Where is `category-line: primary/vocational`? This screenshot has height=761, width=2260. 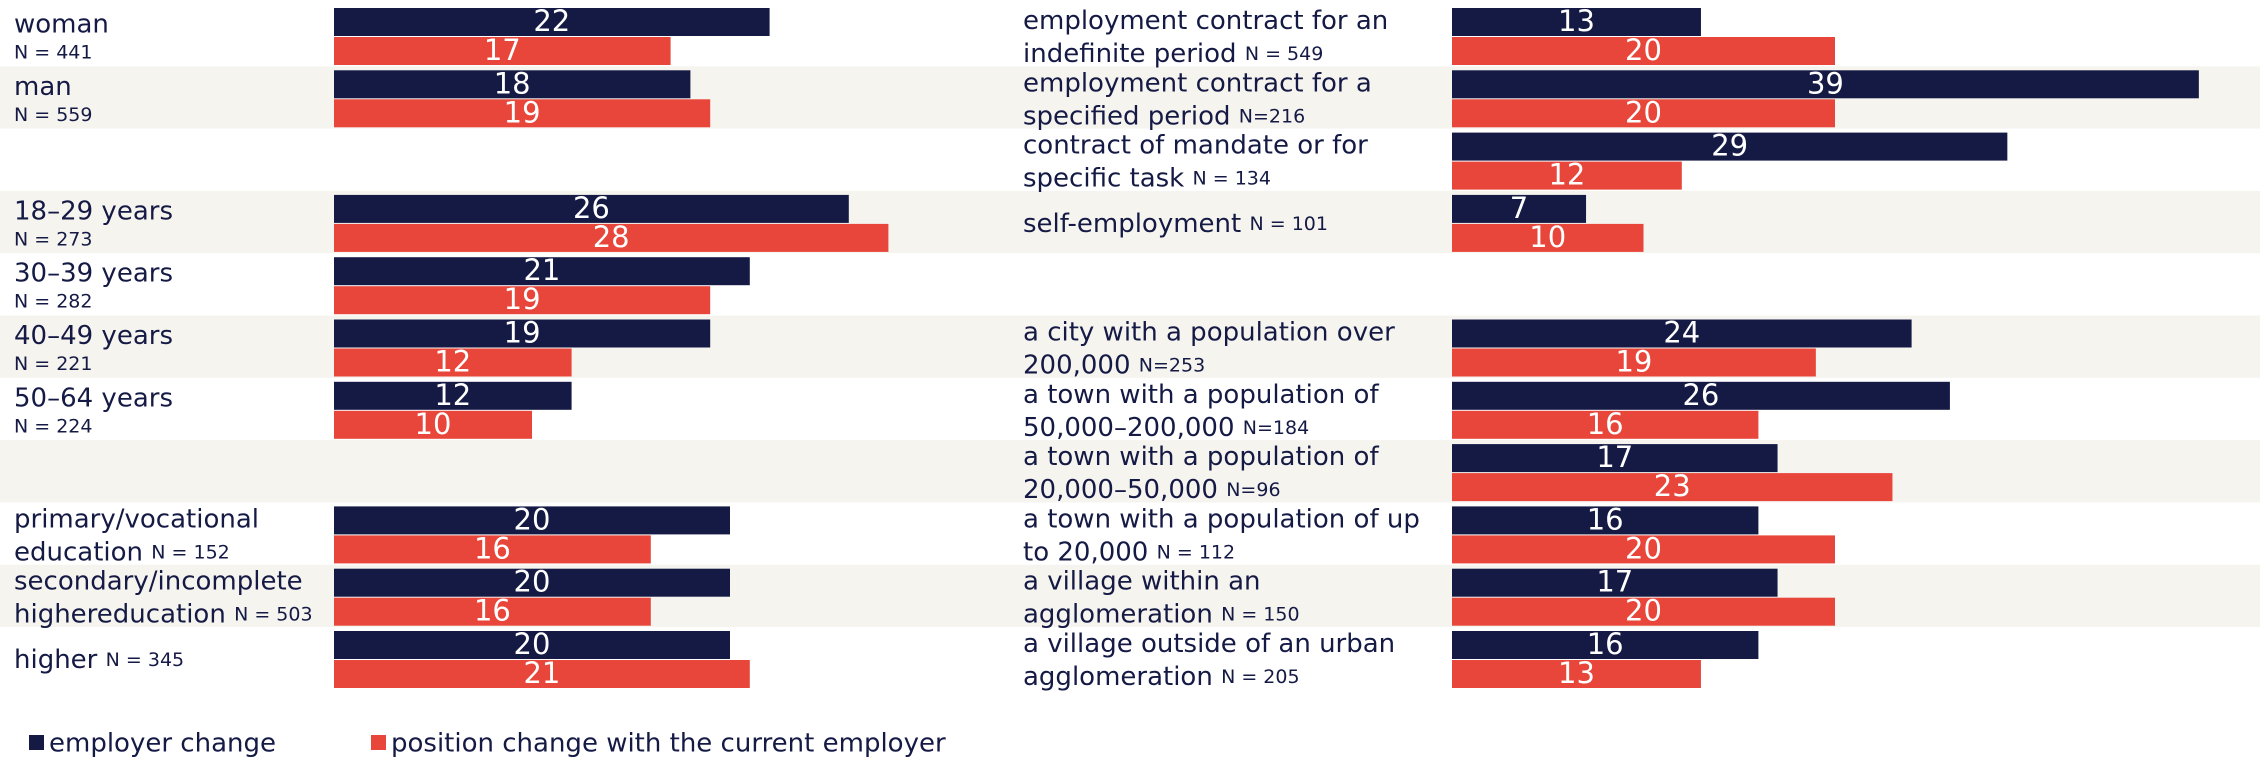
category-line: primary/vocational is located at coordinates (136, 519).